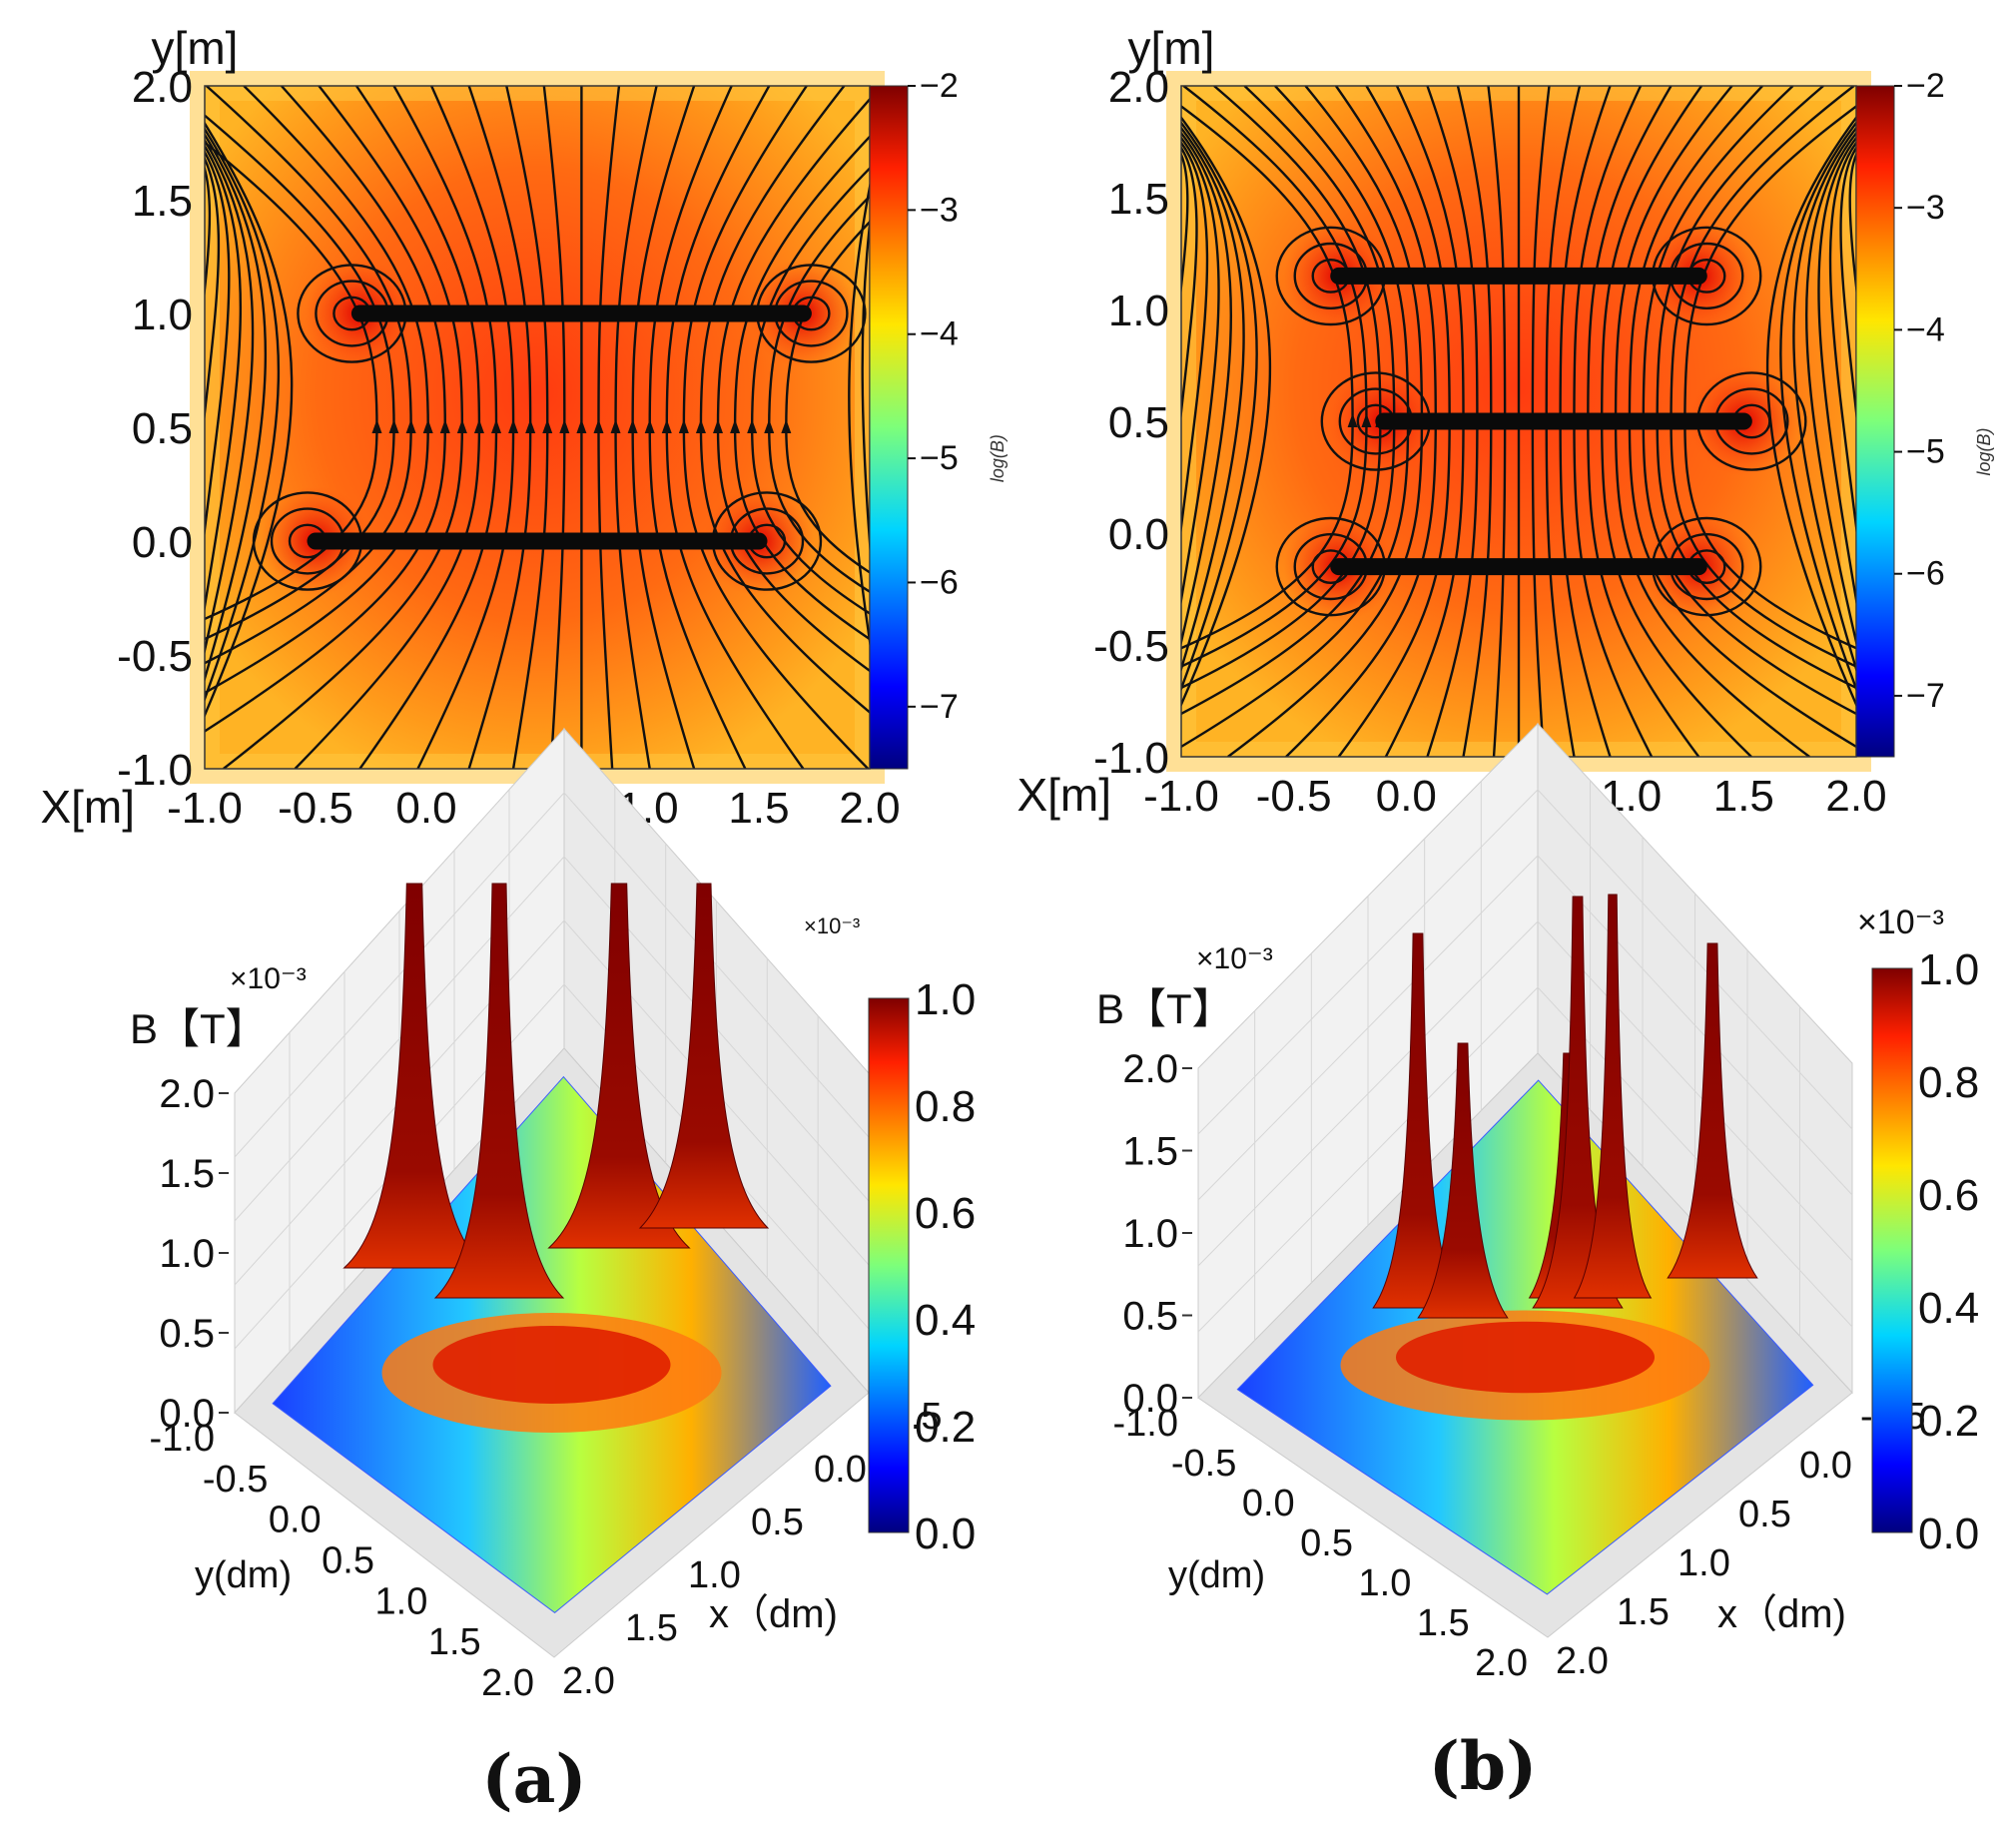 The image size is (2016, 1822). Describe the element at coordinates (1064, 795) in the screenshot. I see `panel-b-top-x-axis-label: X[m]` at that location.